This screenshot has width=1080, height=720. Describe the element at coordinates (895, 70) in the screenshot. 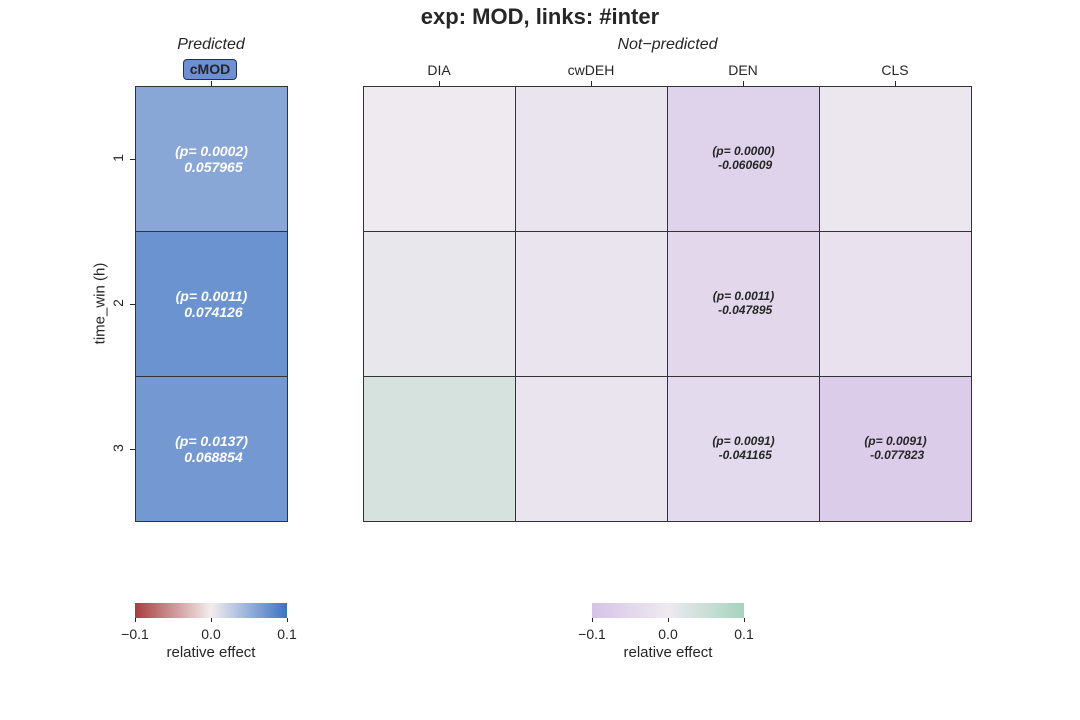

I see `column-label-cls: CLS` at that location.